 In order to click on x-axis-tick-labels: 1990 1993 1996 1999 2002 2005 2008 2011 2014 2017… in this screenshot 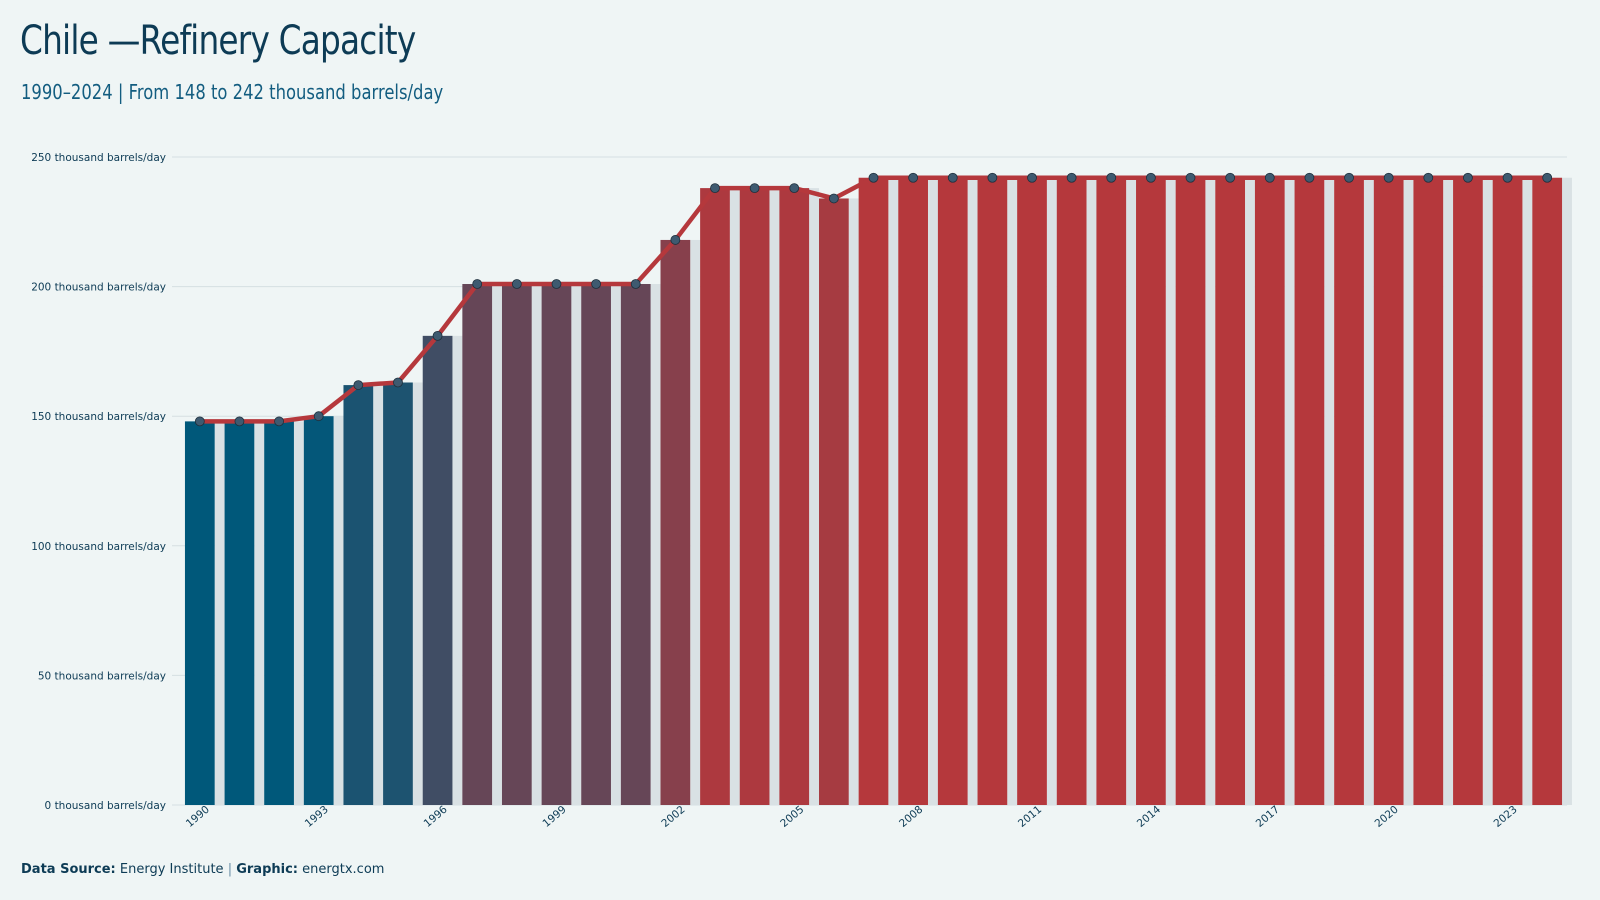, I will do `click(852, 816)`.